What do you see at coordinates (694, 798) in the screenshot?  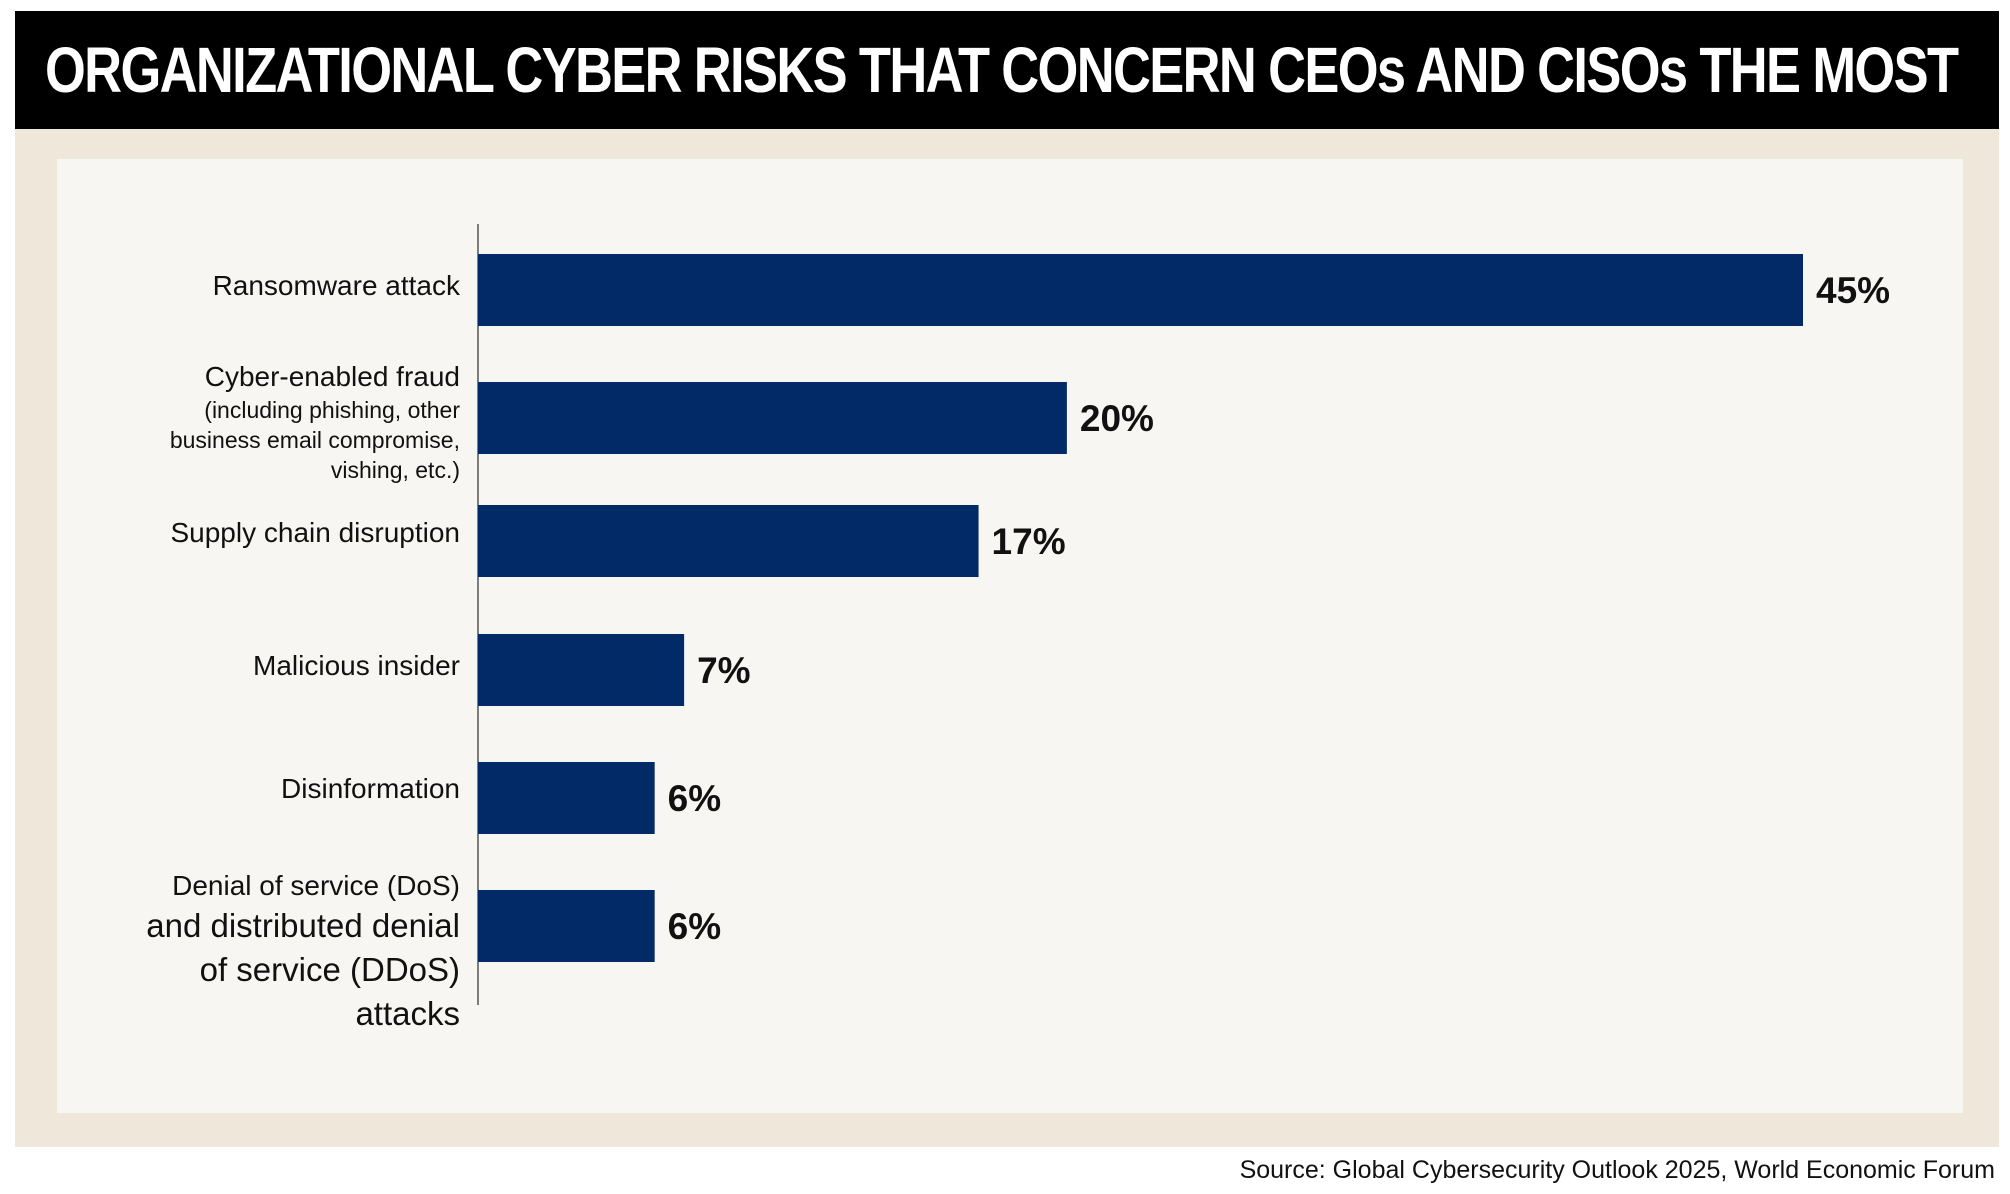 I see `bar-value-label-4: 6%` at bounding box center [694, 798].